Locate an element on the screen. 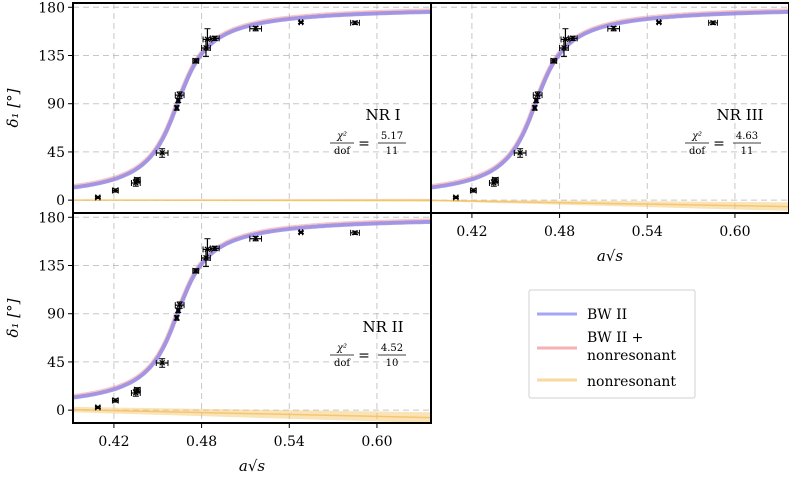  legend-label-bw: BW II is located at coordinates (607, 315).